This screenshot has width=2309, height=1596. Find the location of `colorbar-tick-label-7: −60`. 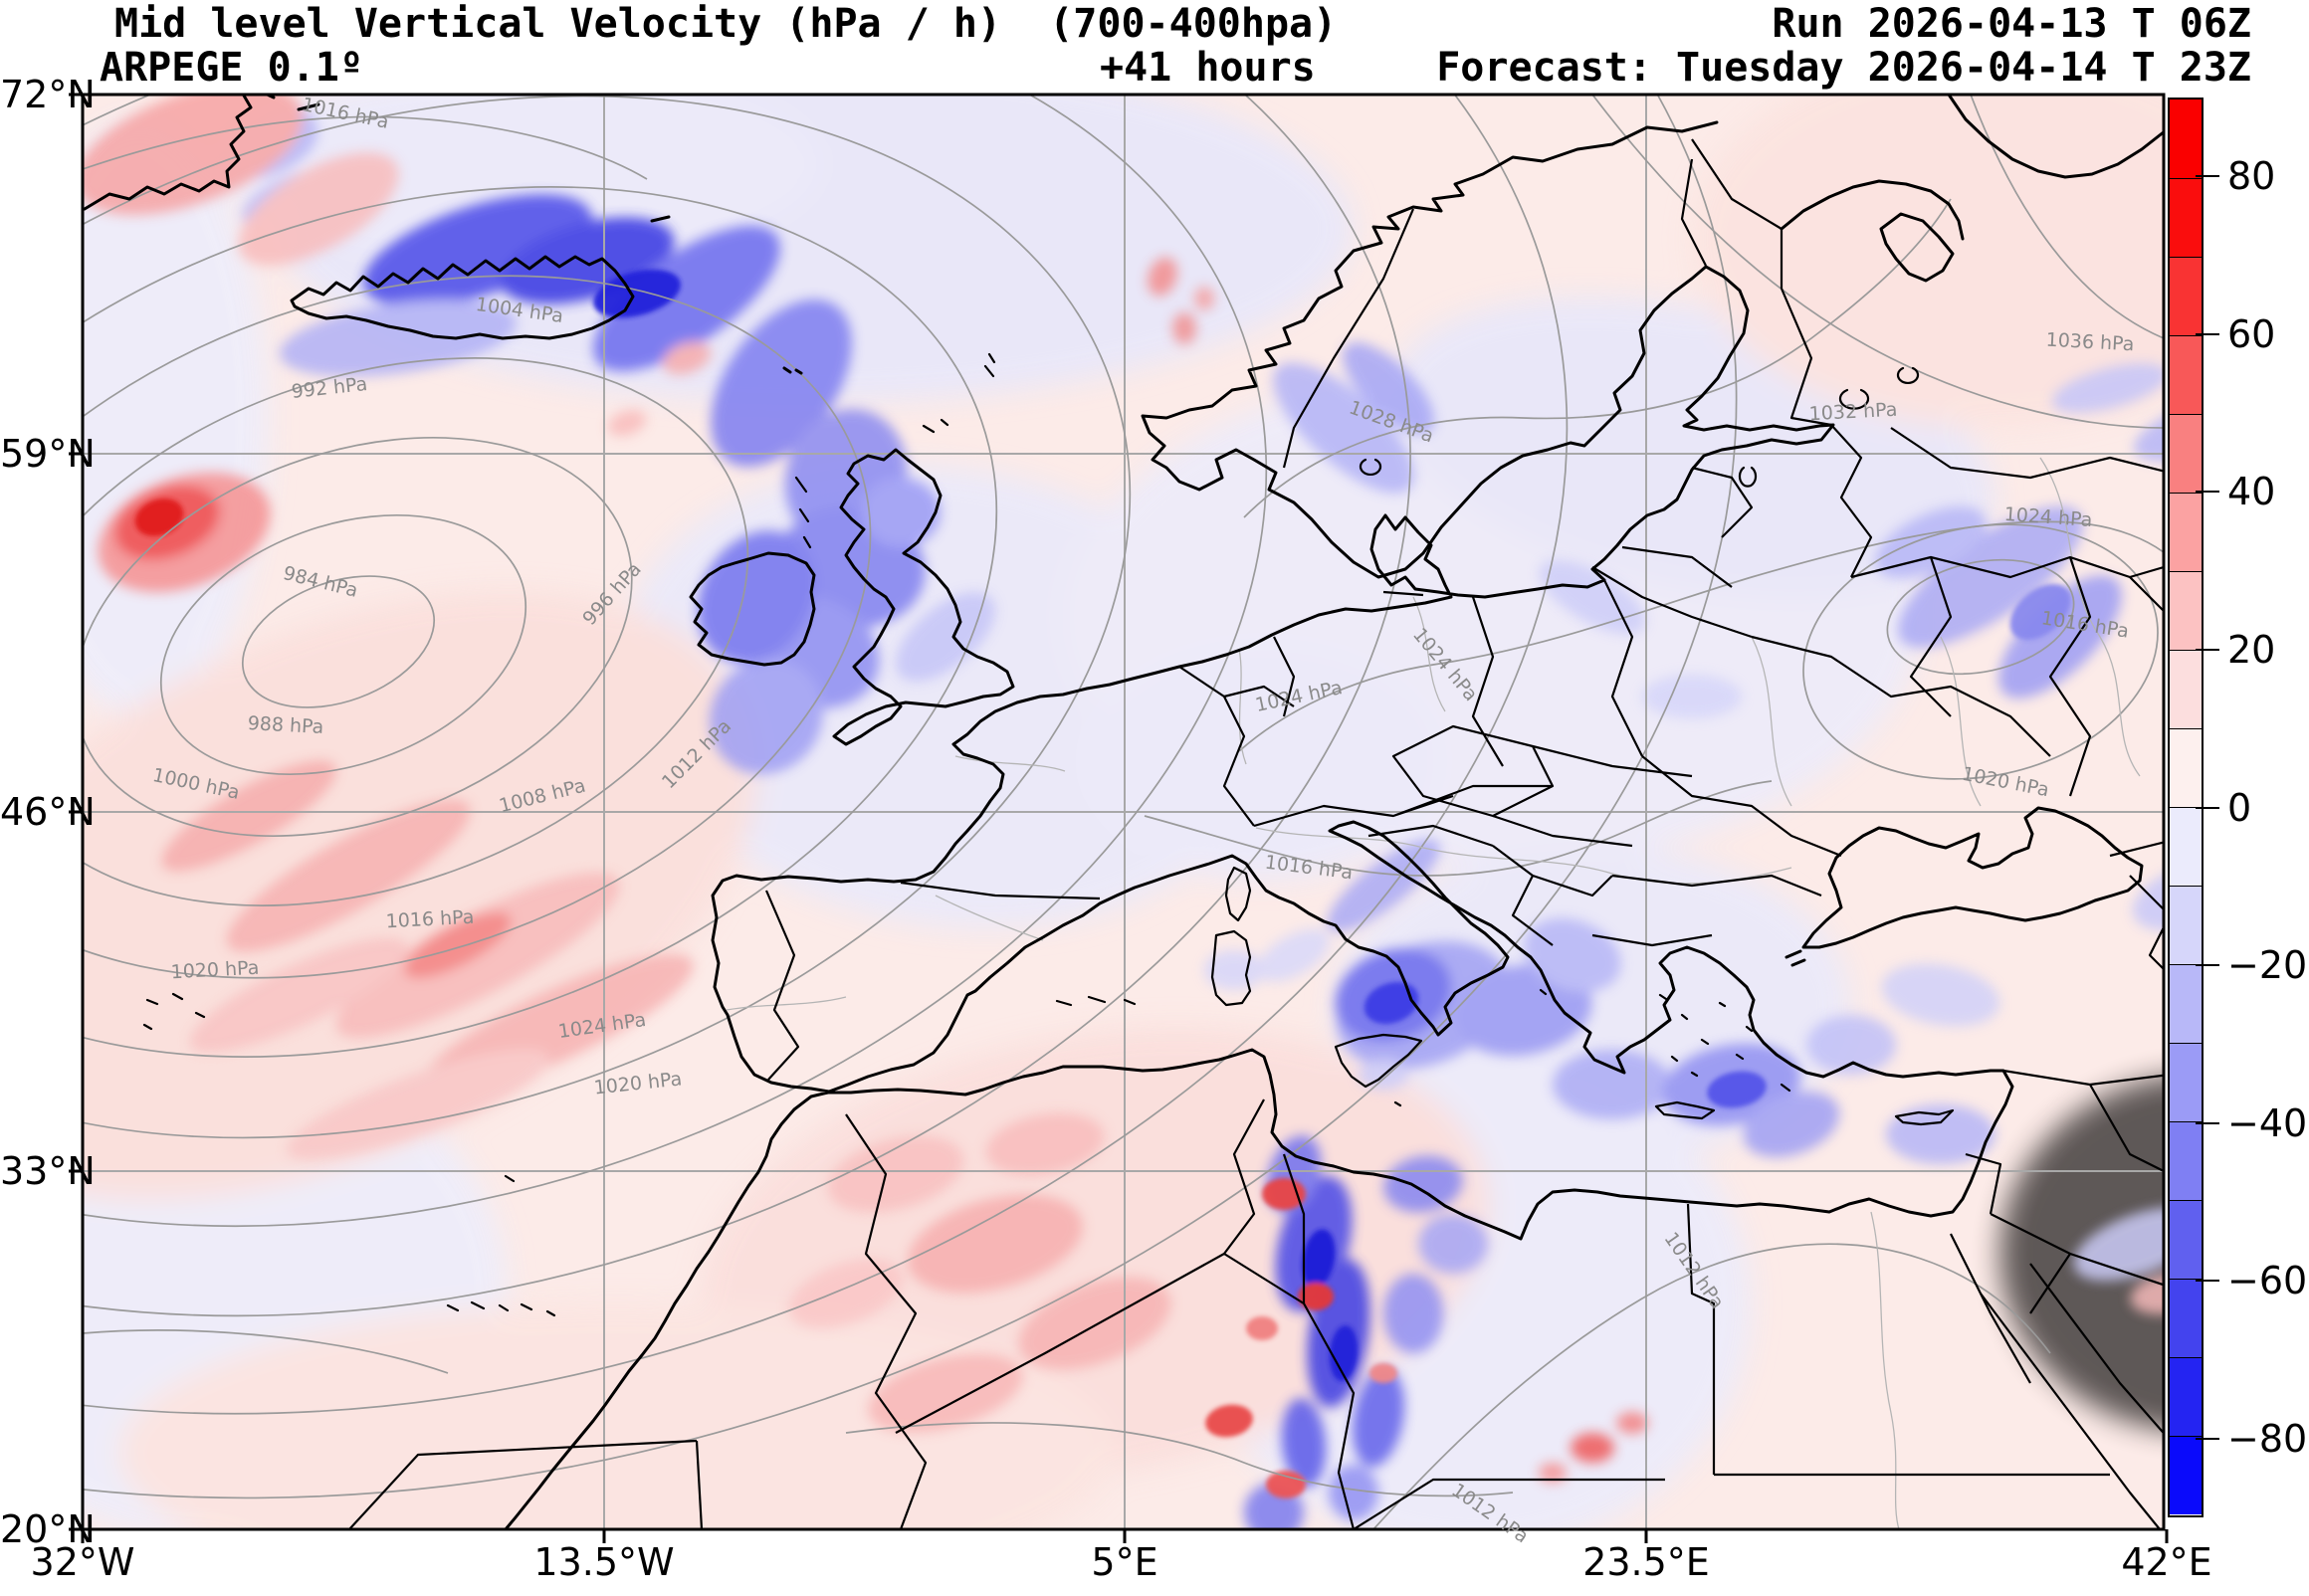

colorbar-tick-label-7: −60 is located at coordinates (2267, 1281).